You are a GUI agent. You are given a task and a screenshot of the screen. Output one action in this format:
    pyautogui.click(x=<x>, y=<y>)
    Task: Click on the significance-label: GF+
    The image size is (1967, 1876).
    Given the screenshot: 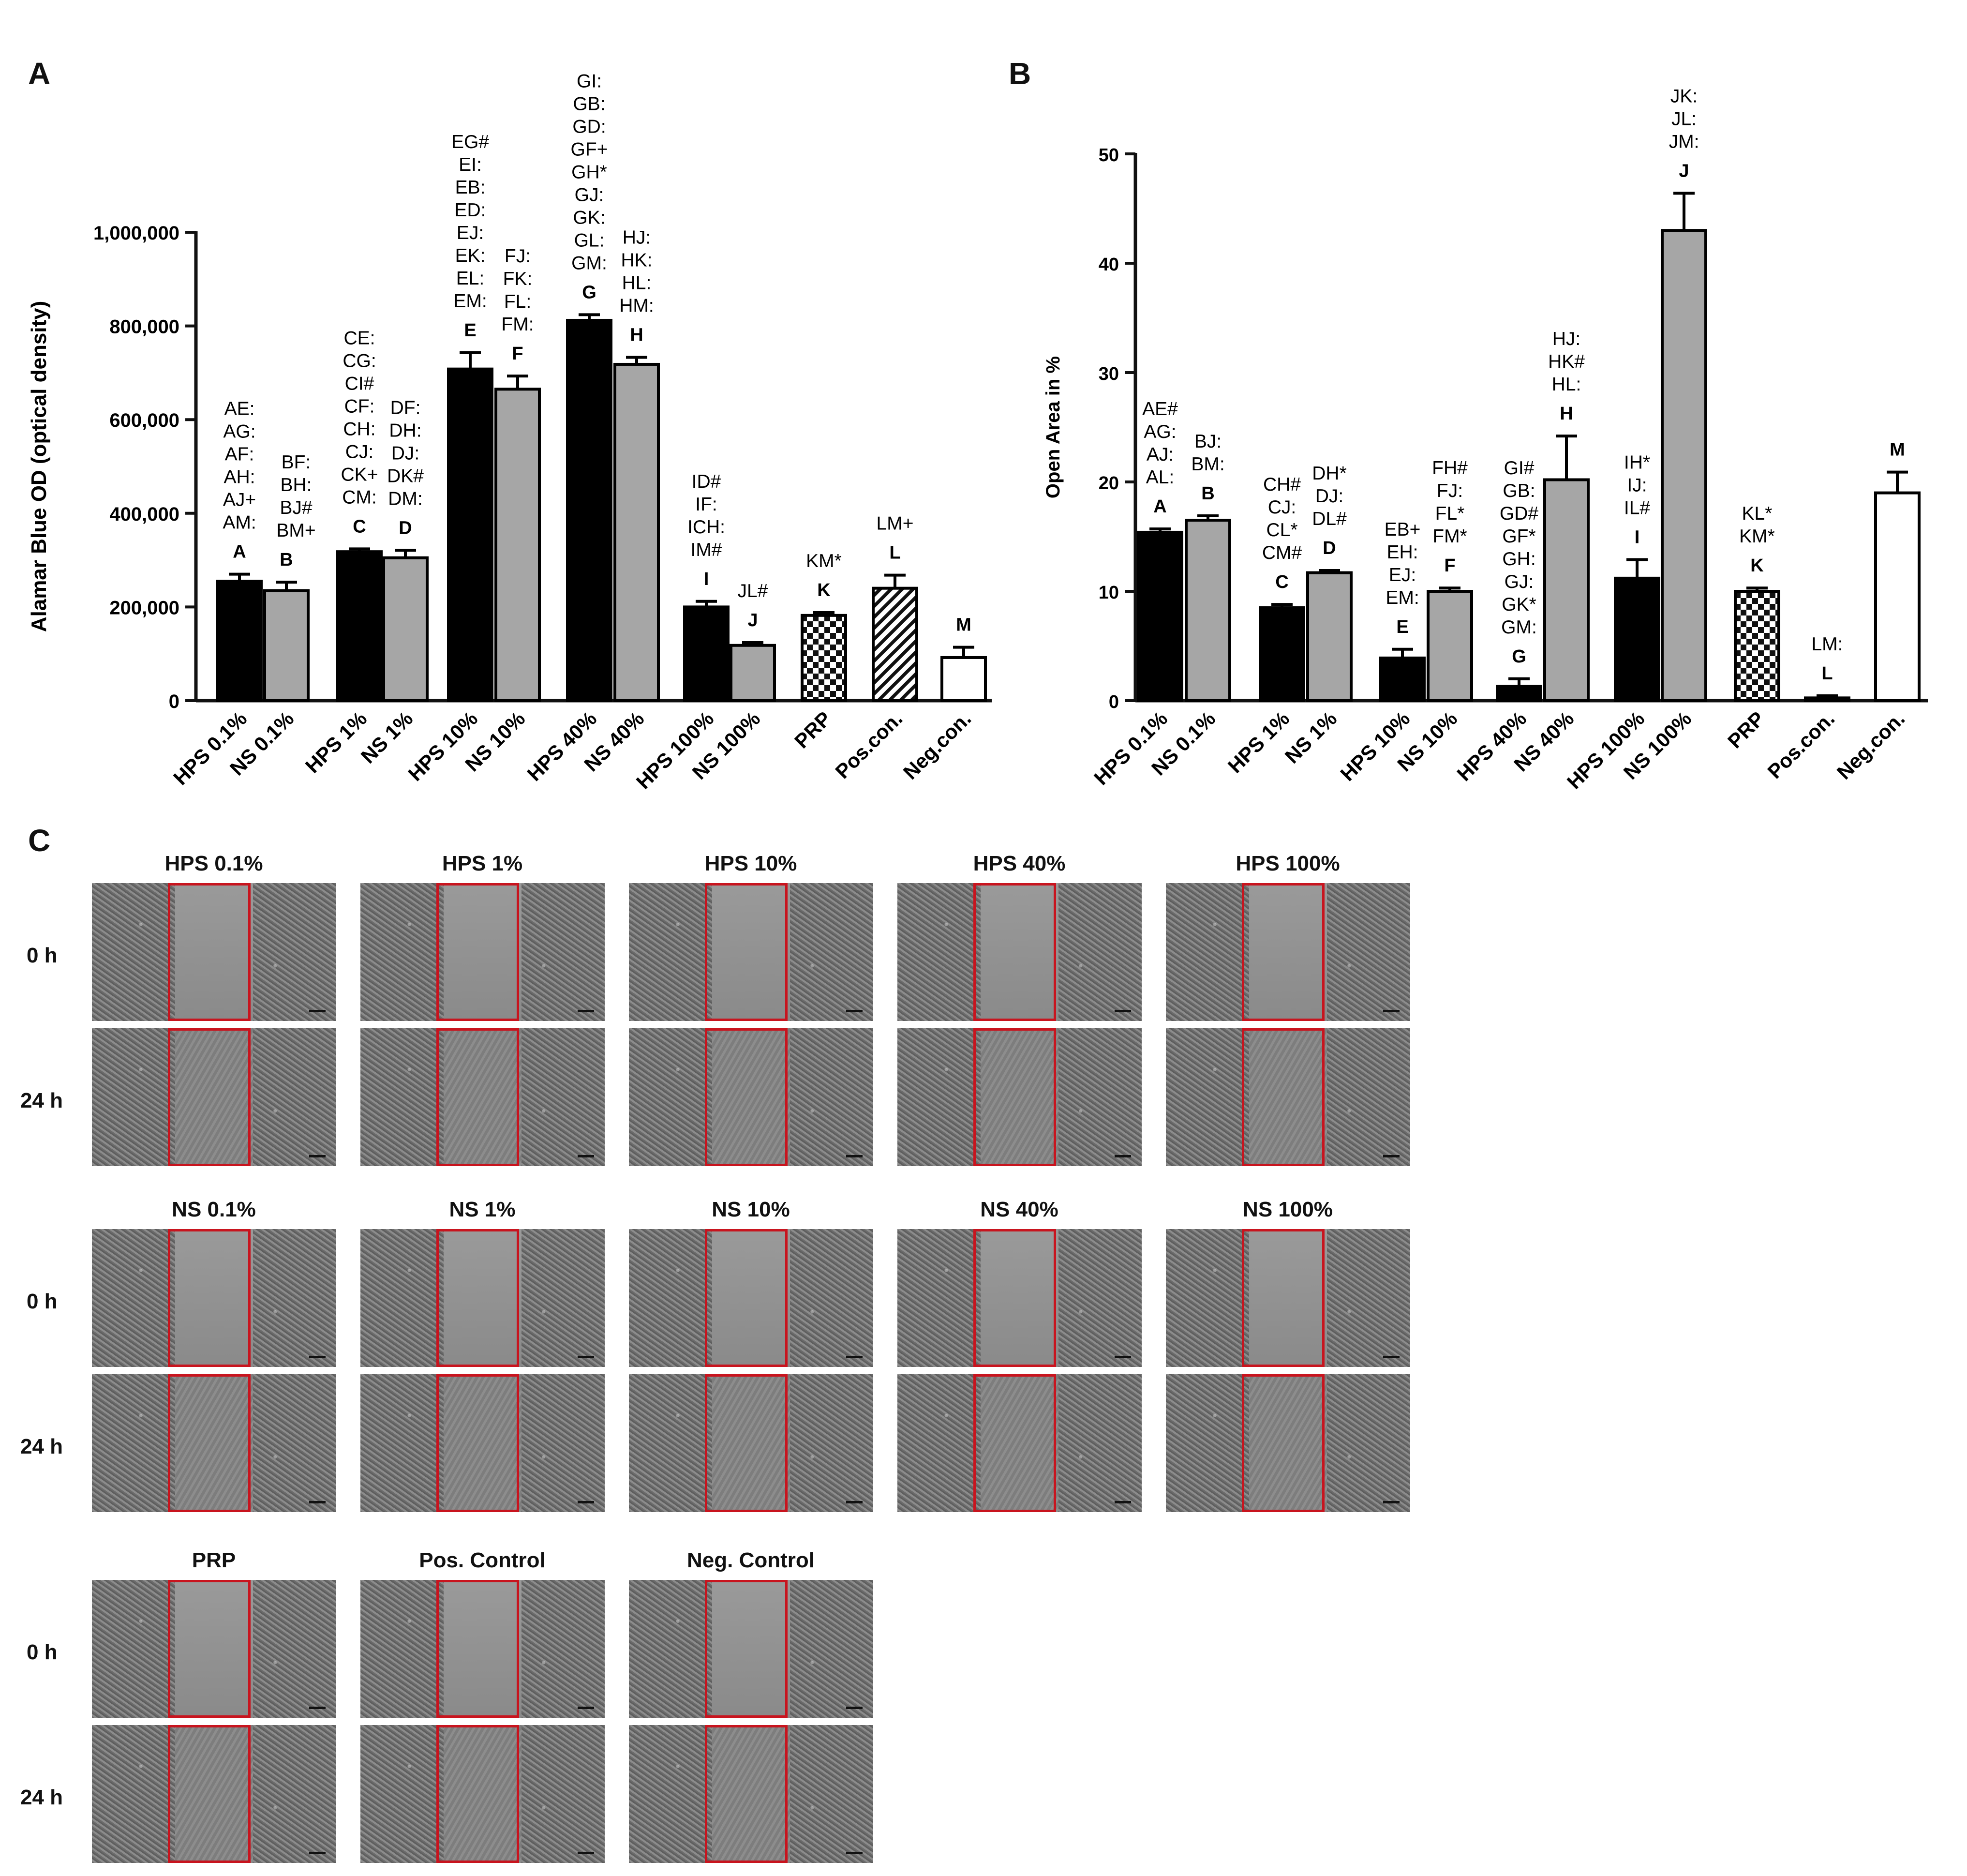 What is the action you would take?
    pyautogui.click(x=590, y=149)
    